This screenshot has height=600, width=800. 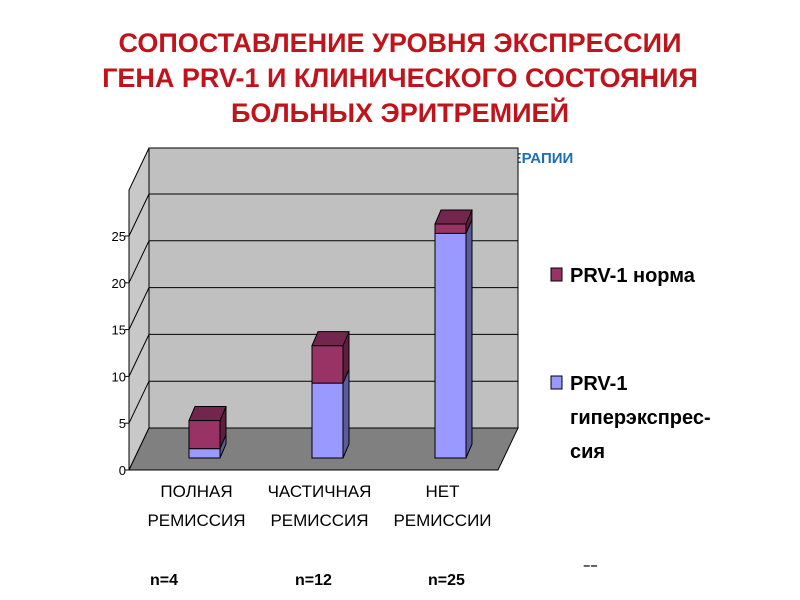 What do you see at coordinates (119, 330) in the screenshot?
I see `y-tick-label-15: 15` at bounding box center [119, 330].